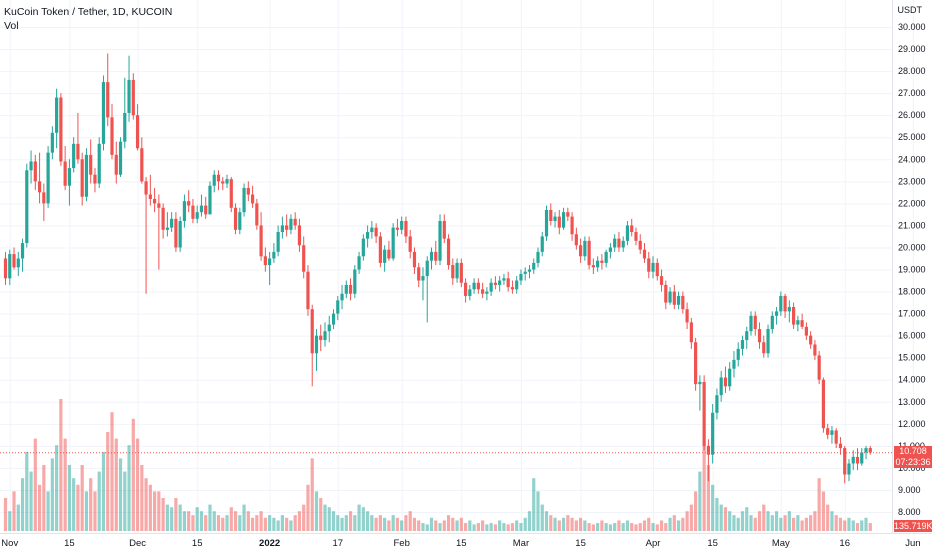  What do you see at coordinates (11, 26) in the screenshot?
I see `volume-indicator-label: Vol` at bounding box center [11, 26].